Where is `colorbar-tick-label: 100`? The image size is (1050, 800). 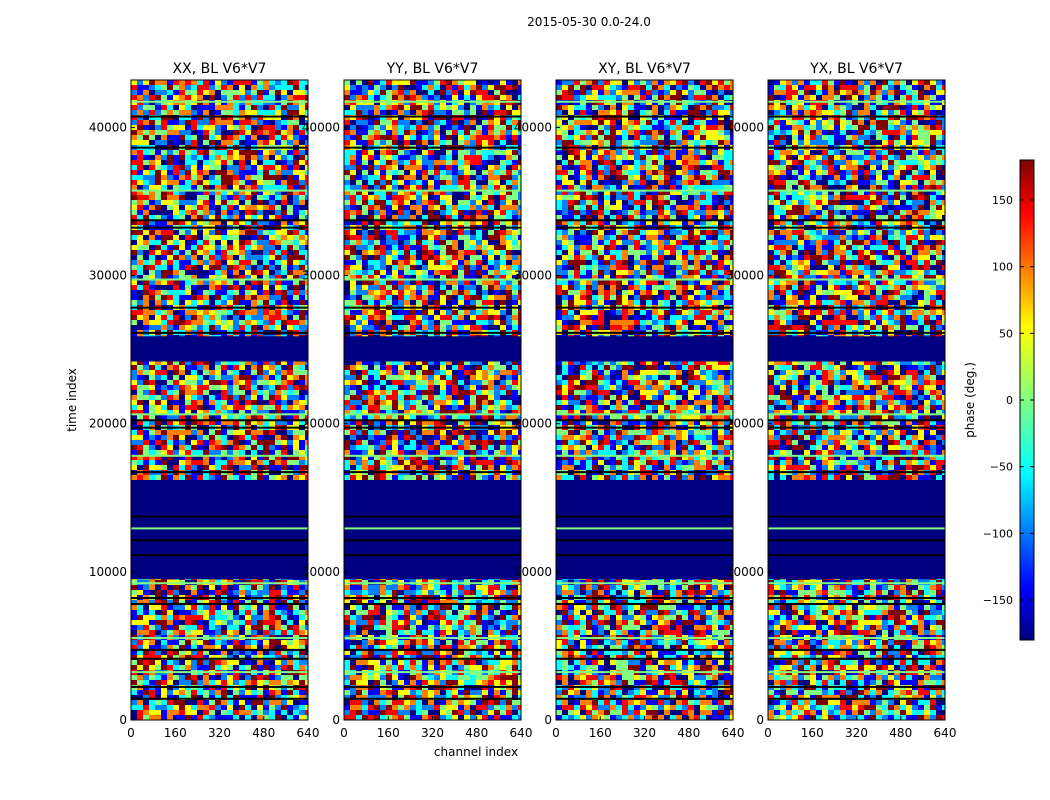 colorbar-tick-label: 100 is located at coordinates (1002, 267).